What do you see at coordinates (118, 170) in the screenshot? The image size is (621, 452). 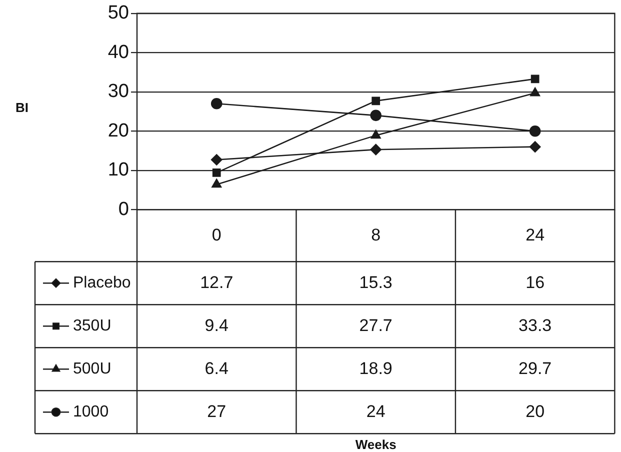 I see `y-tick-label: 10` at bounding box center [118, 170].